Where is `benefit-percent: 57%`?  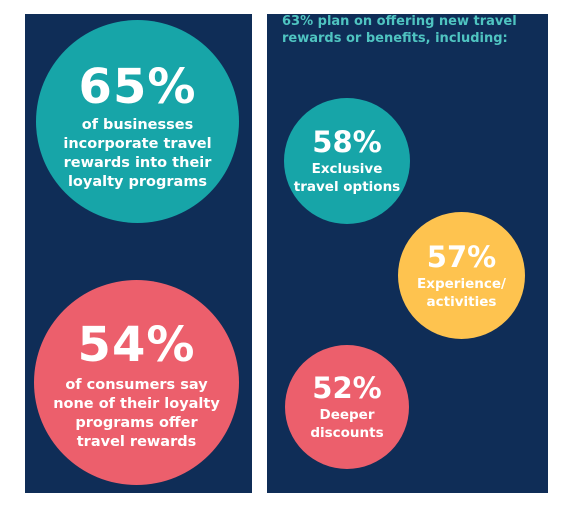 benefit-percent: 57% is located at coordinates (461, 256).